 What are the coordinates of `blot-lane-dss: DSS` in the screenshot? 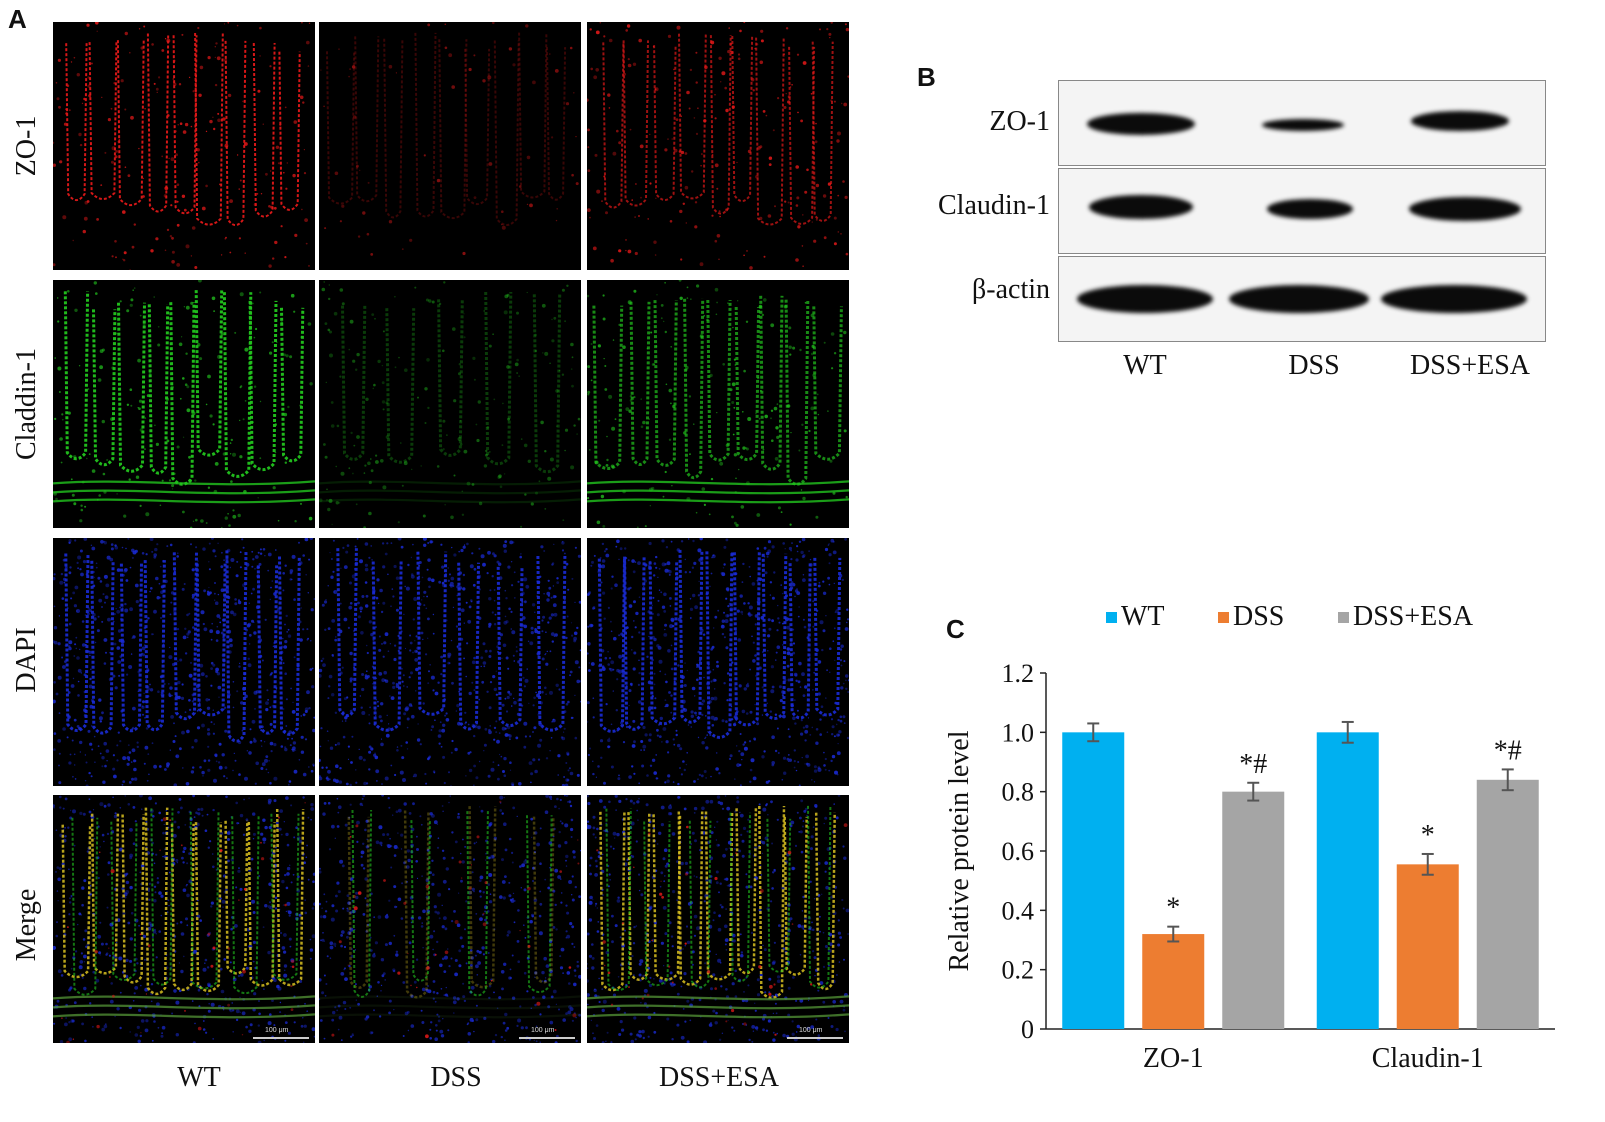 It's located at (1314, 365).